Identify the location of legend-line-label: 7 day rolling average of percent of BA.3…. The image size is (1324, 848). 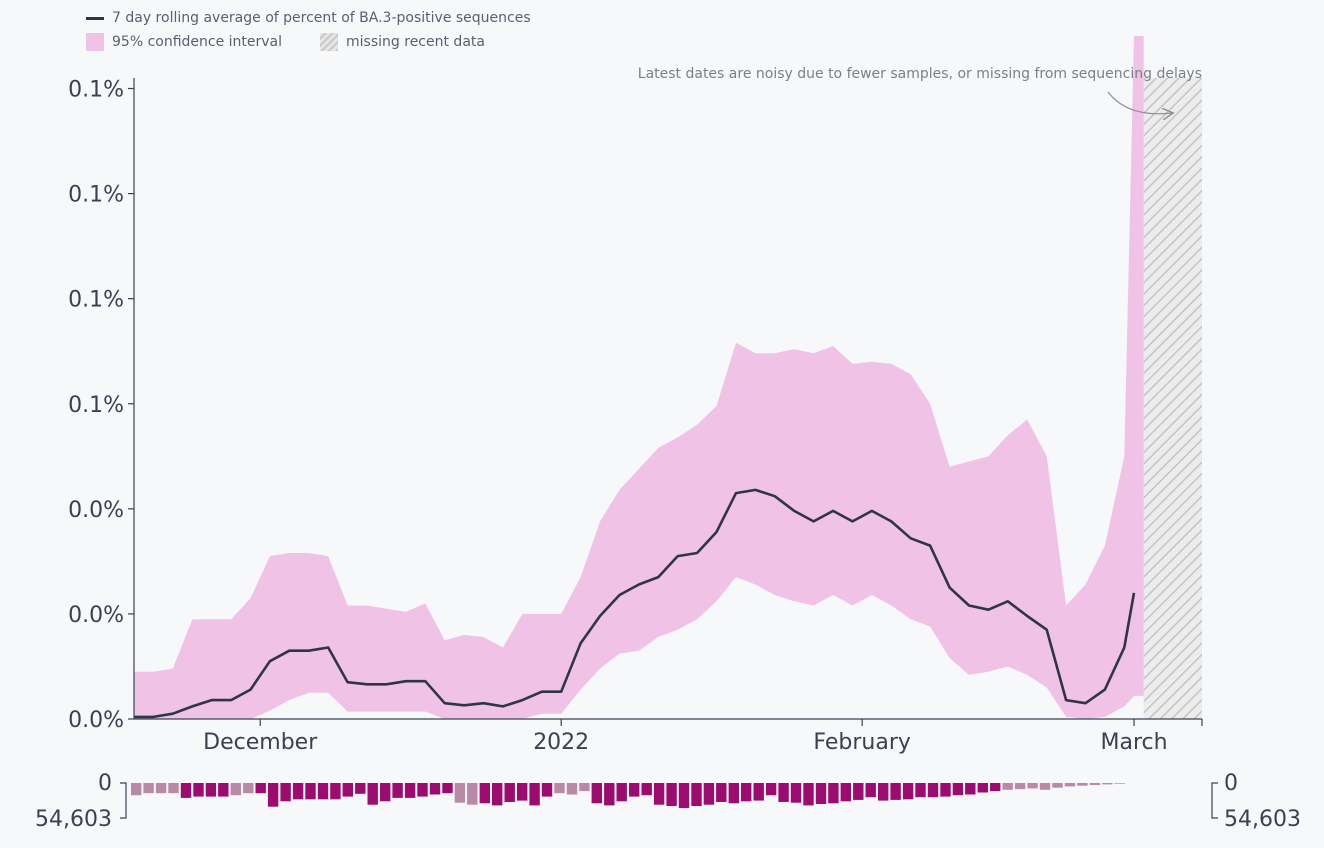
(321, 18).